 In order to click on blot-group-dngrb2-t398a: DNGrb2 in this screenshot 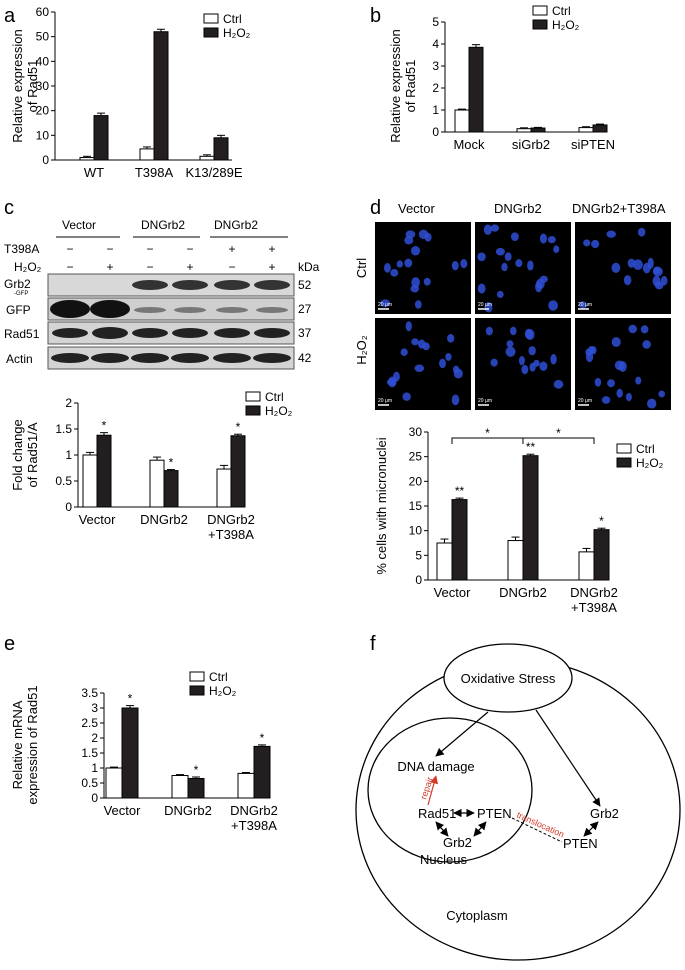, I will do `click(236, 225)`.